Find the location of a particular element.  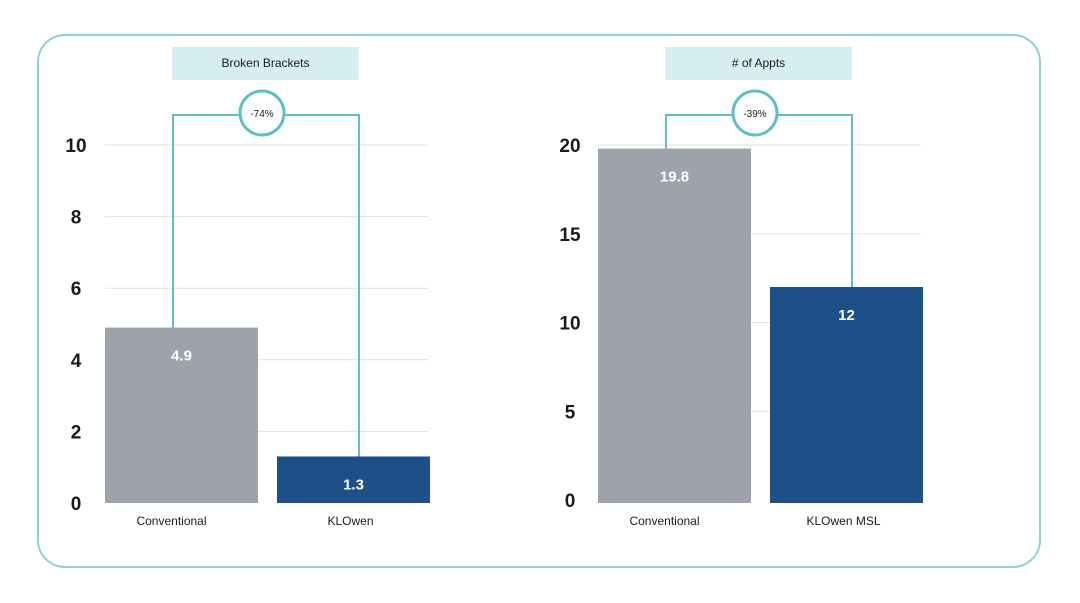

y-tick-label: 20 is located at coordinates (569, 146).